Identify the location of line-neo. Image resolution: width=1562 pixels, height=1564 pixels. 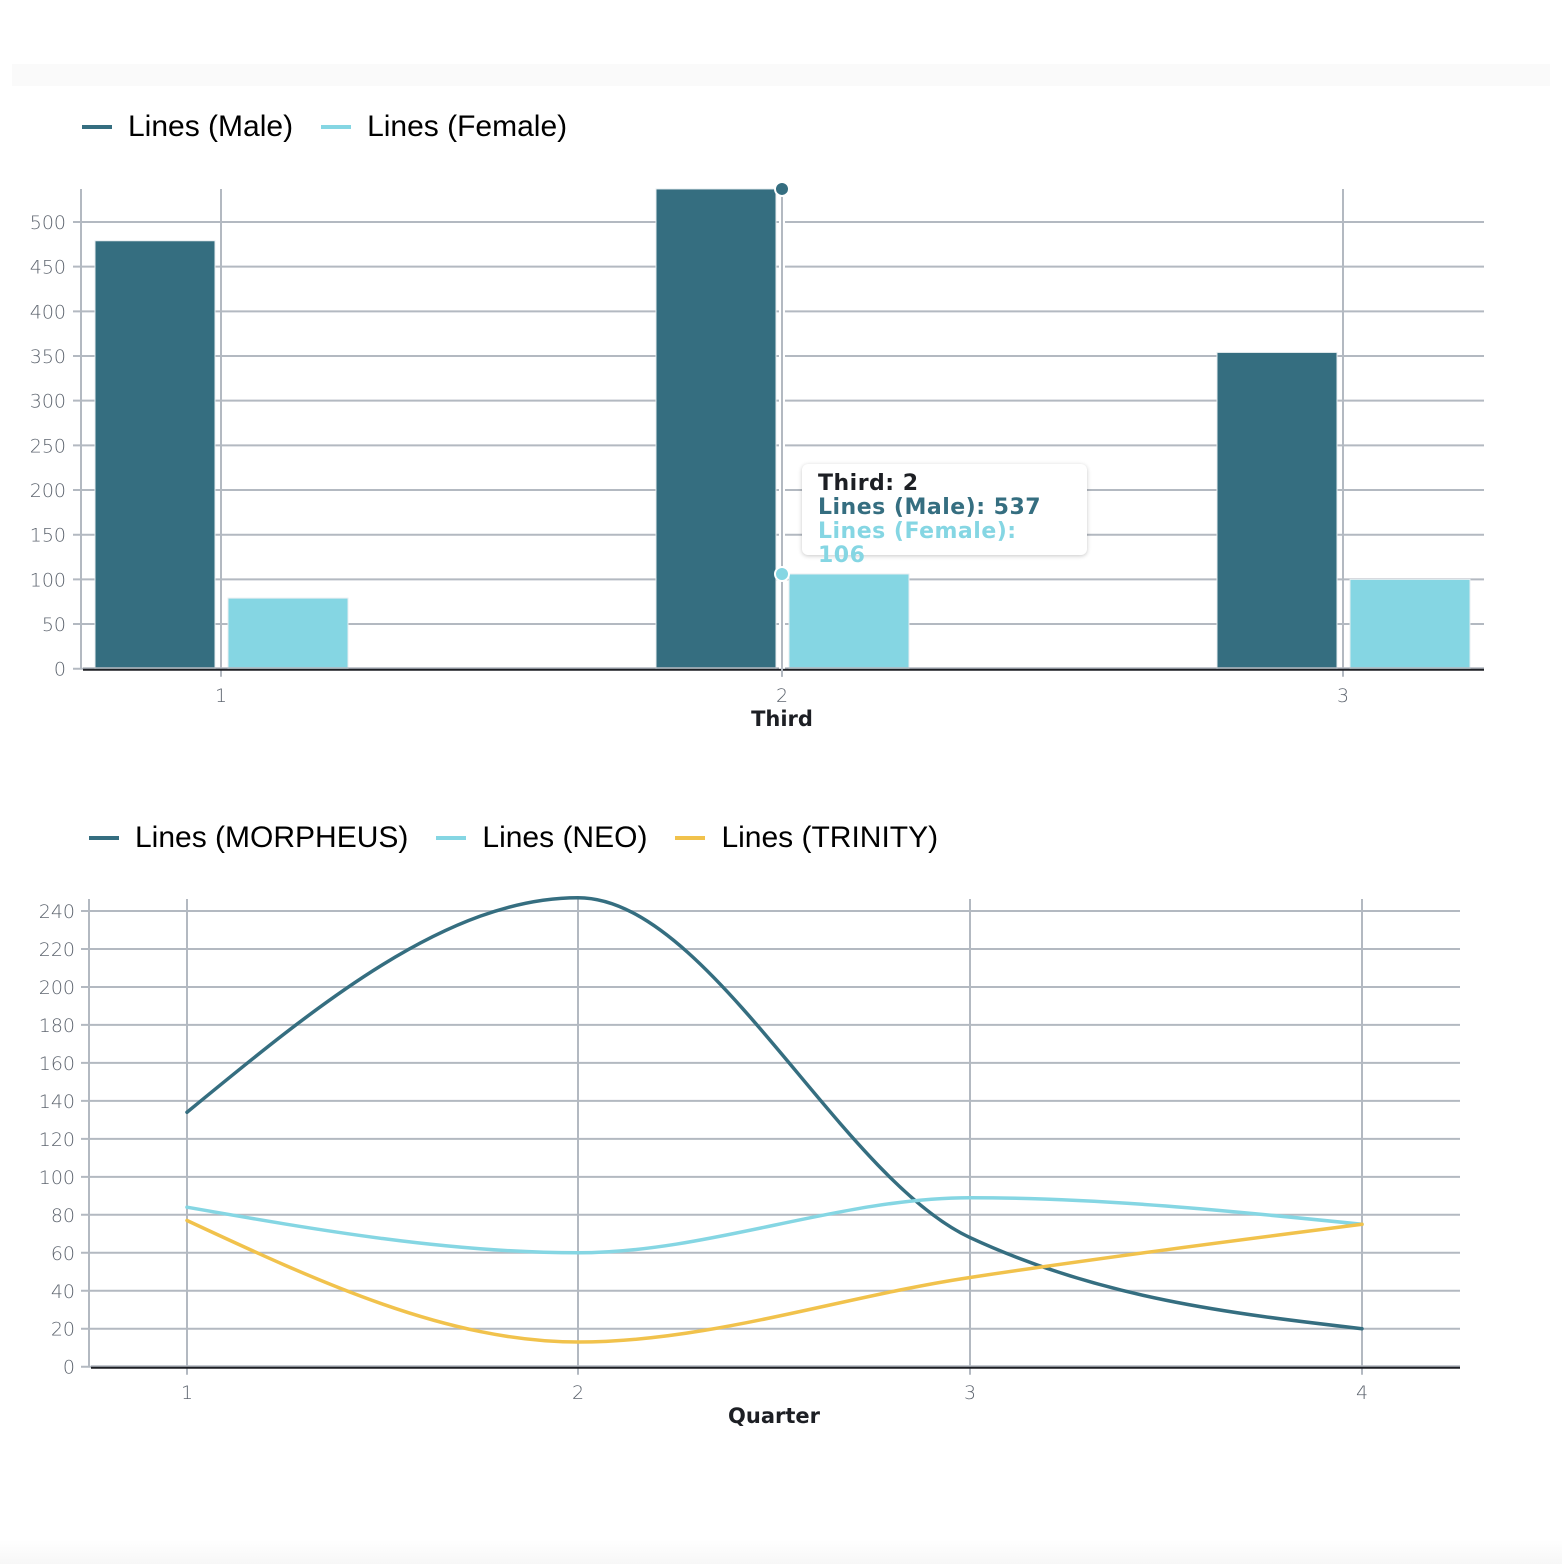
(774, 1225).